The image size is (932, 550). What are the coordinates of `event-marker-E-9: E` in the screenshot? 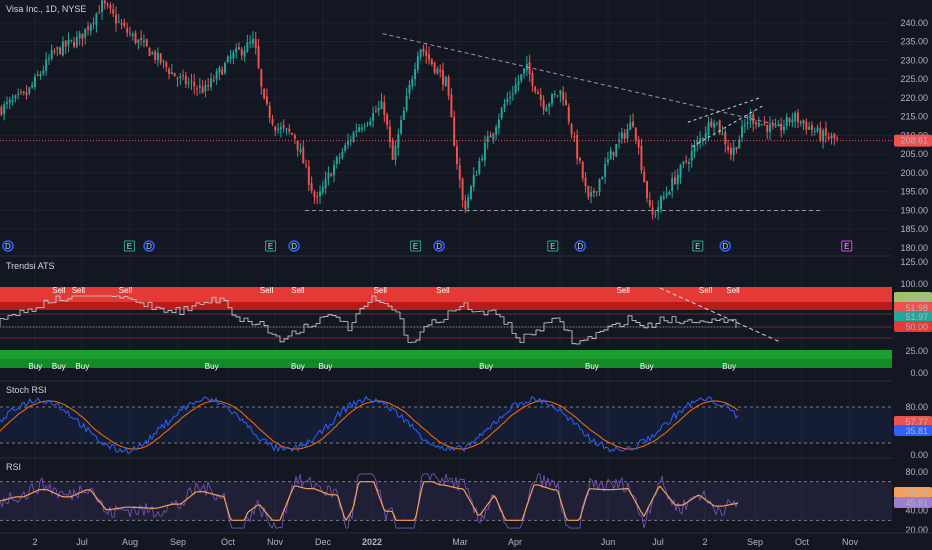 It's located at (698, 246).